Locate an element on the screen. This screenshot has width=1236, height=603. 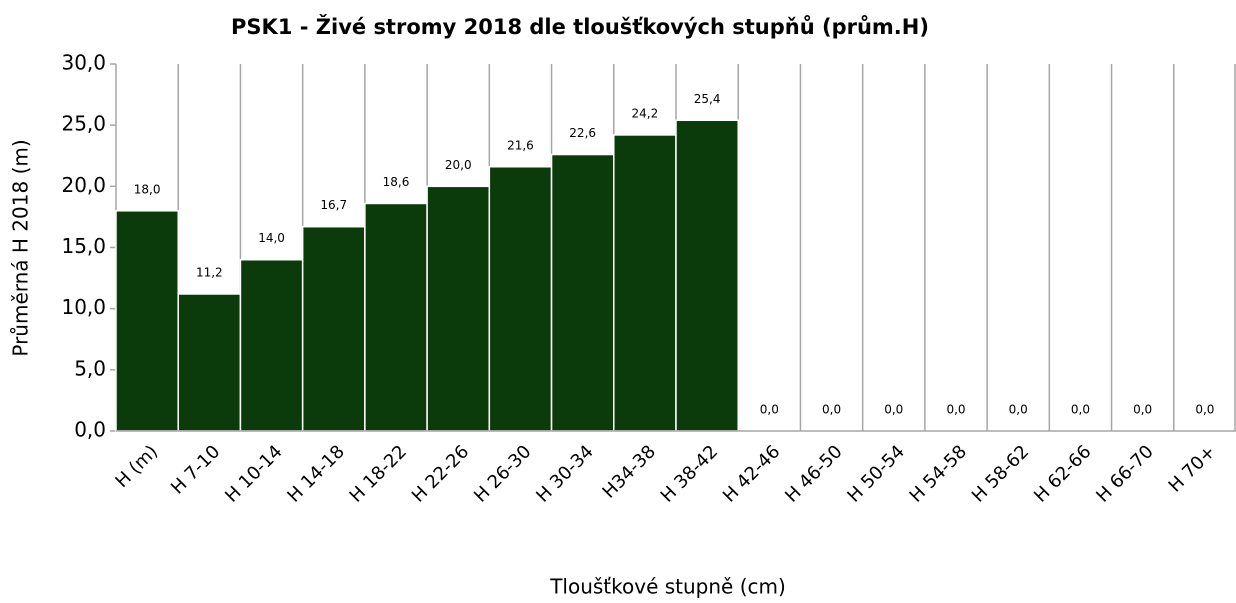
value-label: 18,0 is located at coordinates (147, 189).